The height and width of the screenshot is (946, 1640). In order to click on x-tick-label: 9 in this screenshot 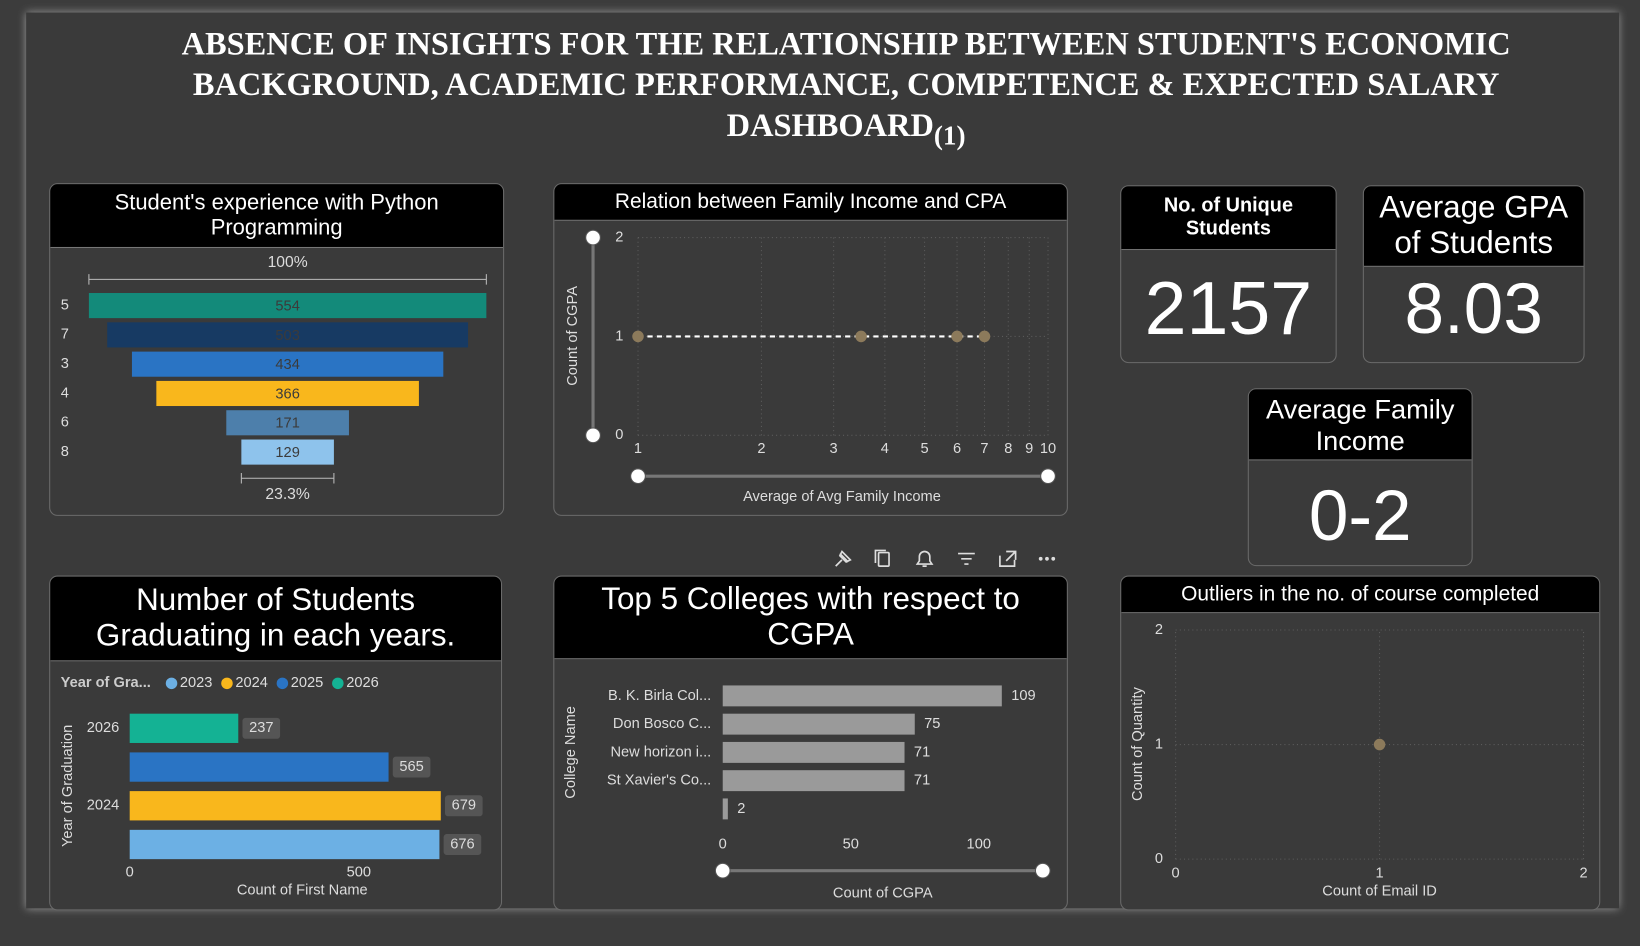, I will do `click(1029, 449)`.